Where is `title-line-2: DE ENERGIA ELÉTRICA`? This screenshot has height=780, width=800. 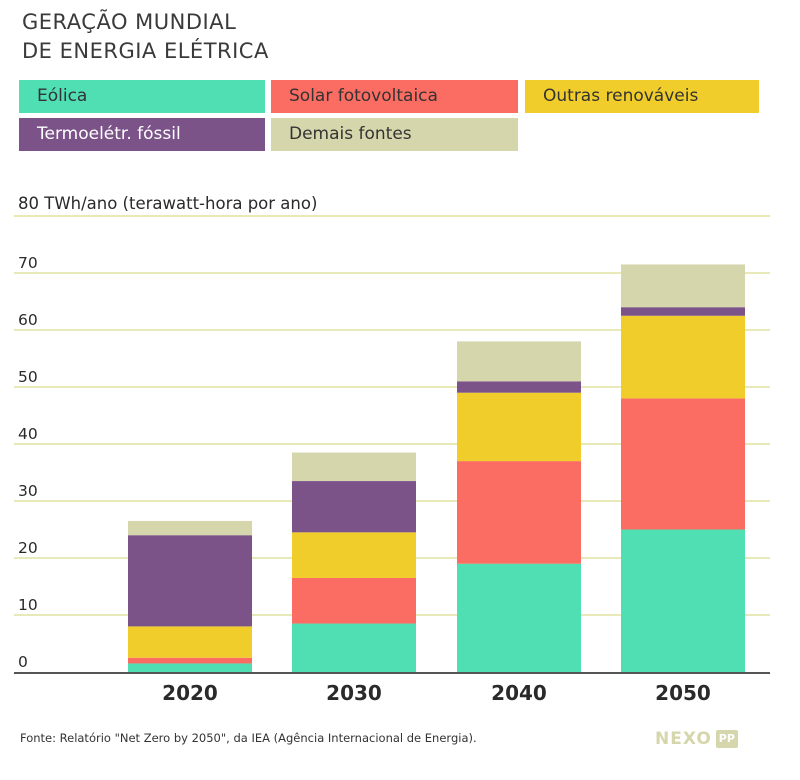
title-line-2: DE ENERGIA ELÉTRICA is located at coordinates (145, 51).